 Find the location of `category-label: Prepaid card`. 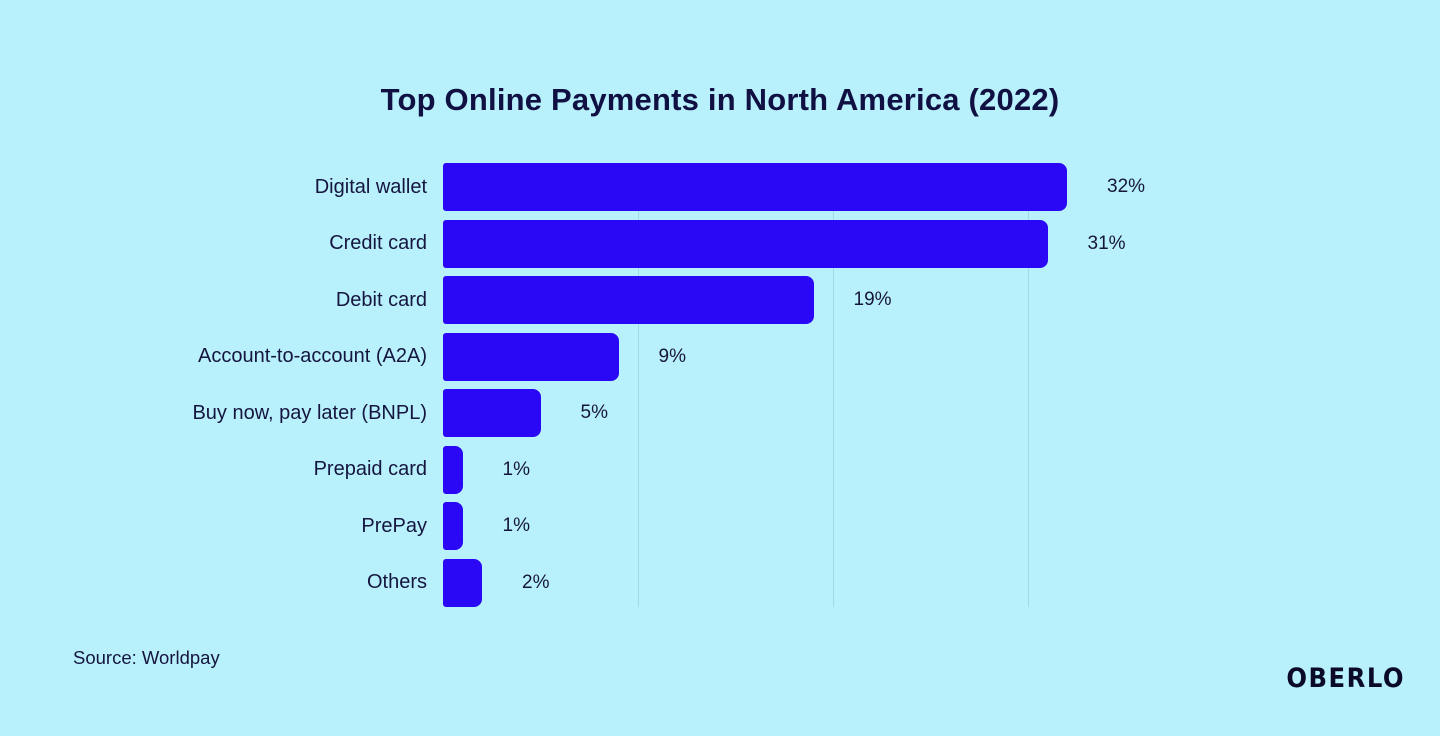

category-label: Prepaid card is located at coordinates (370, 469).